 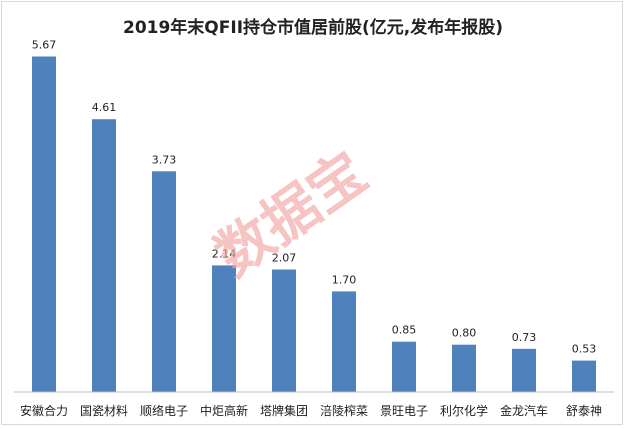 What do you see at coordinates (44, 45) in the screenshot?
I see `data-label: 5.67` at bounding box center [44, 45].